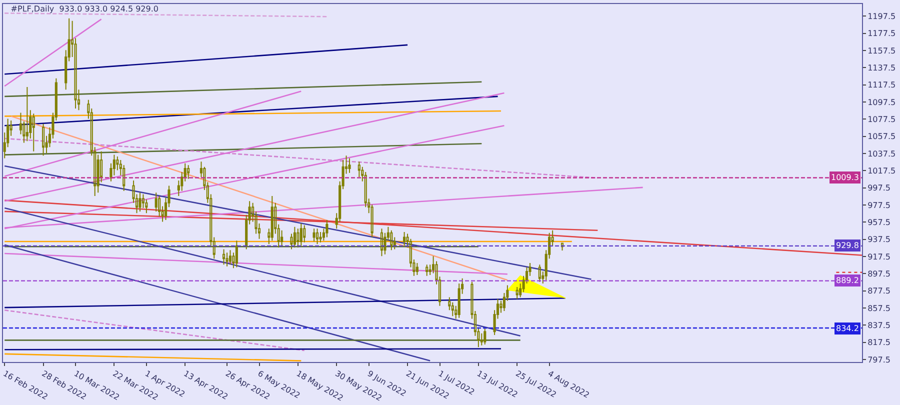  Describe the element at coordinates (879, 359) in the screenshot. I see `y-tick-label: 797.5` at that location.